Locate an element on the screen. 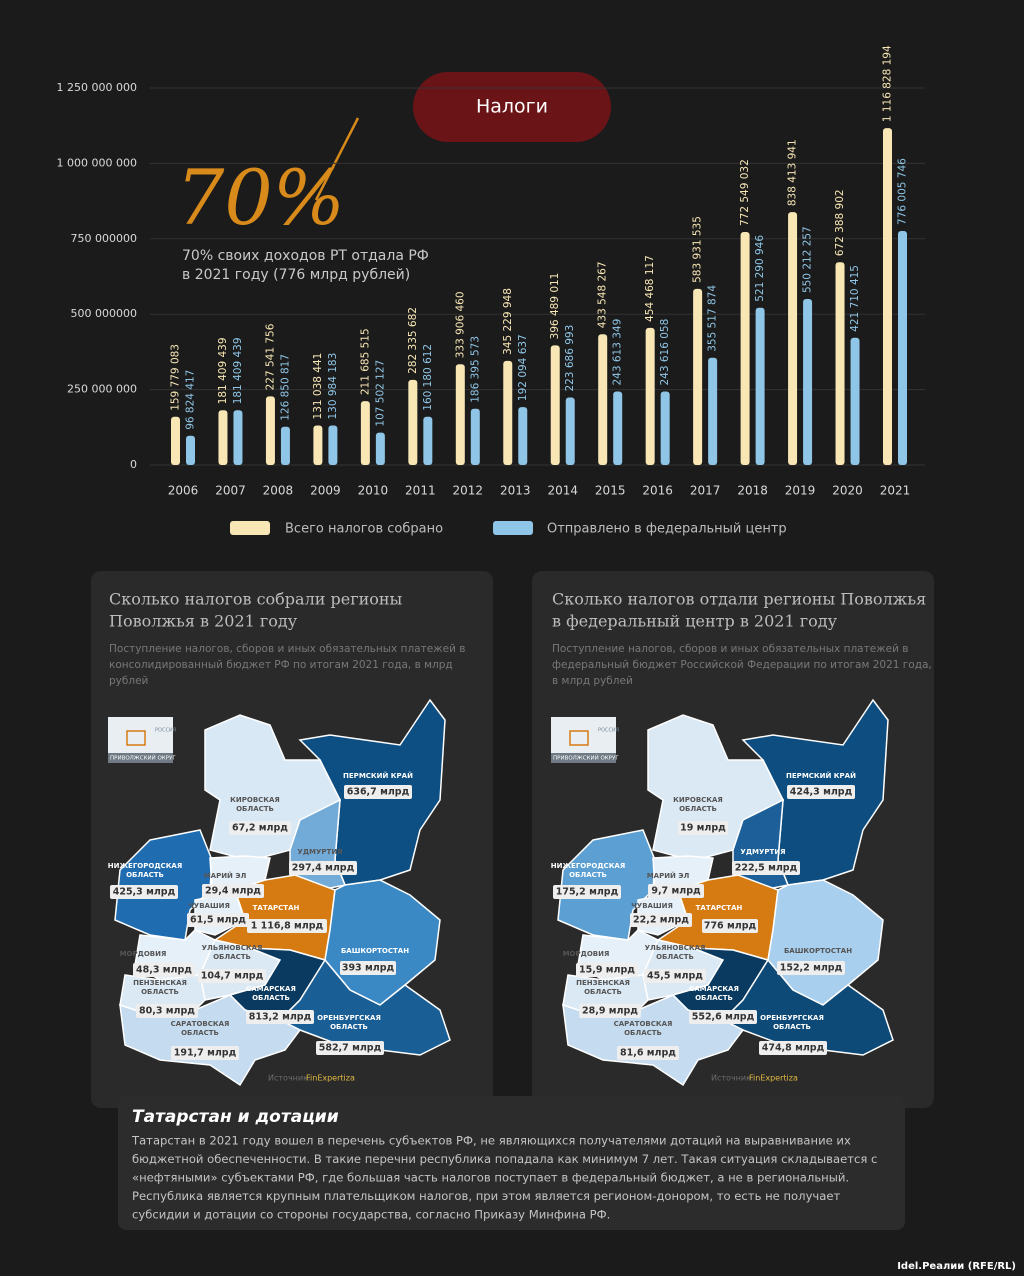  region-value: 222,5 млрд is located at coordinates (766, 868).